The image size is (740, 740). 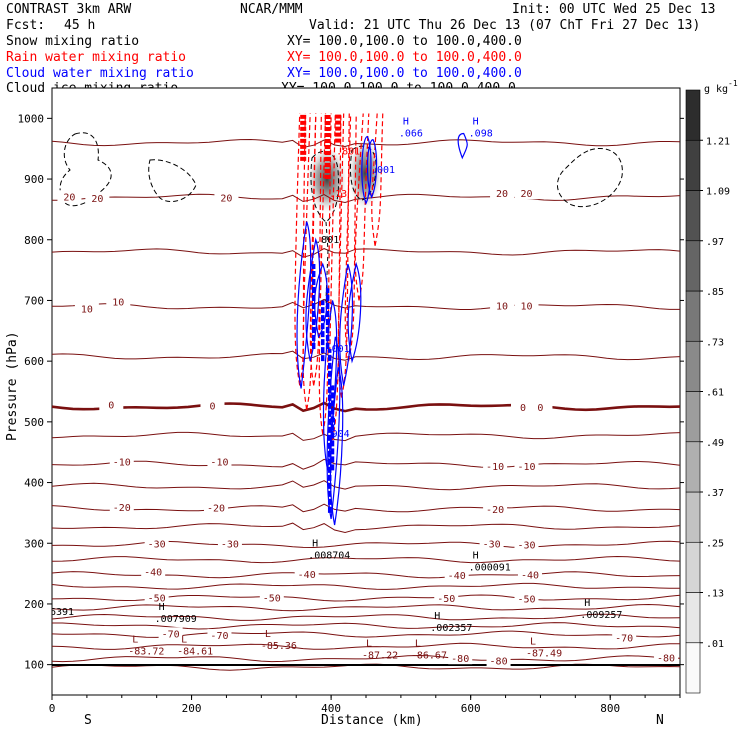 I want to click on temperature-label: -40, so click(x=530, y=575).